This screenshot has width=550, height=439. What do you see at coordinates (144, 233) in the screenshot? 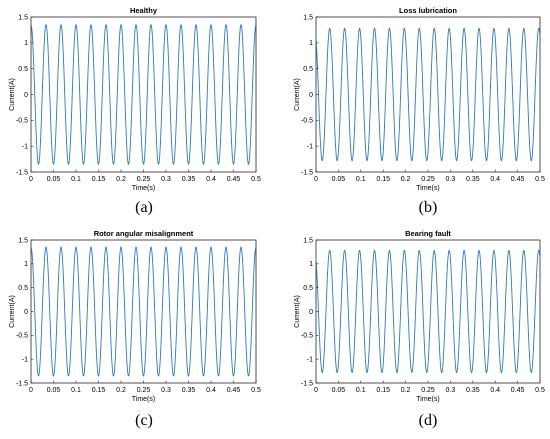
I see `chart-title: Rotor angular misalignment` at bounding box center [144, 233].